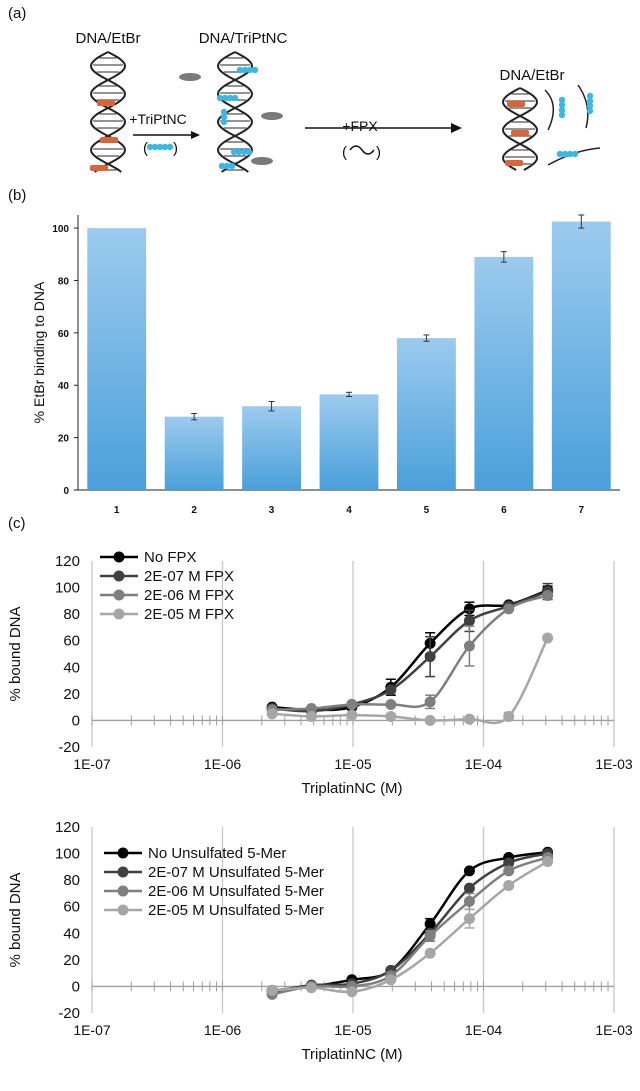 The image size is (640, 1091). Describe the element at coordinates (69, 1013) in the screenshot. I see `y-tick-label: -20` at that location.